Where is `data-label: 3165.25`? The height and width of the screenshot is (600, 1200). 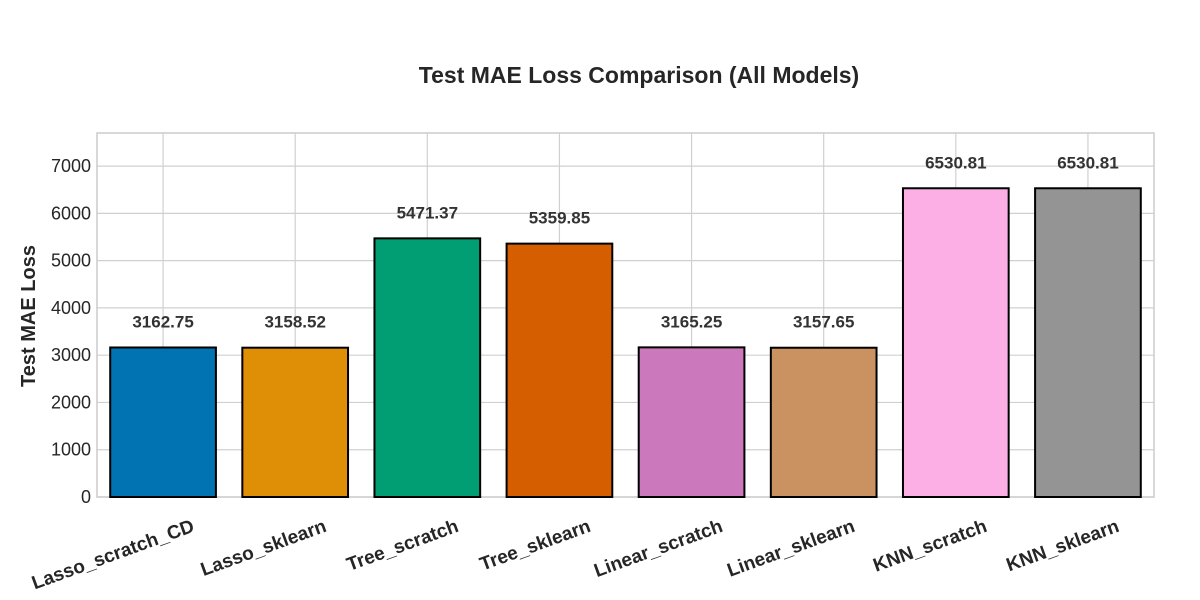 data-label: 3165.25 is located at coordinates (691, 321).